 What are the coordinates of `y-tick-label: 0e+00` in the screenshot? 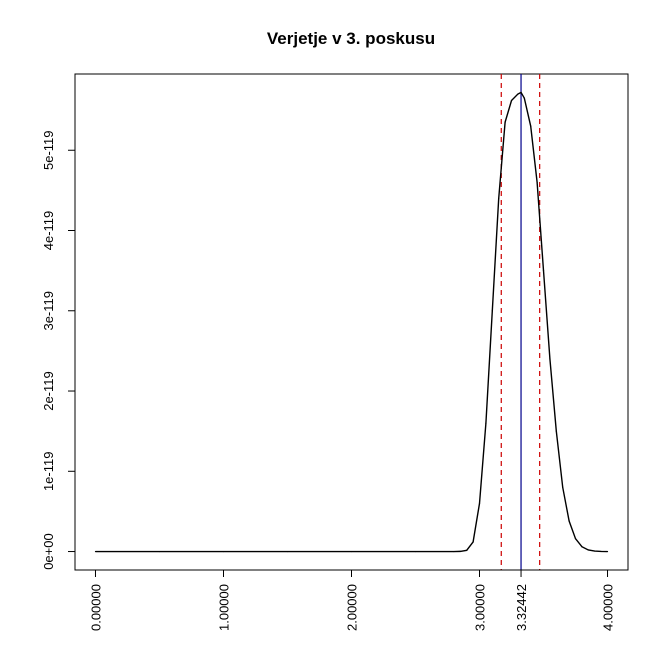 It's located at (48, 551).